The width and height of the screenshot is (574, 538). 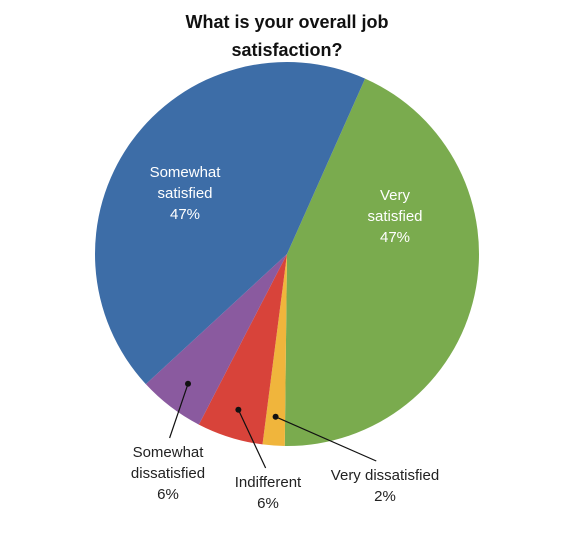 I want to click on slice-label: Somewhat satisfied 47%, so click(x=185, y=193).